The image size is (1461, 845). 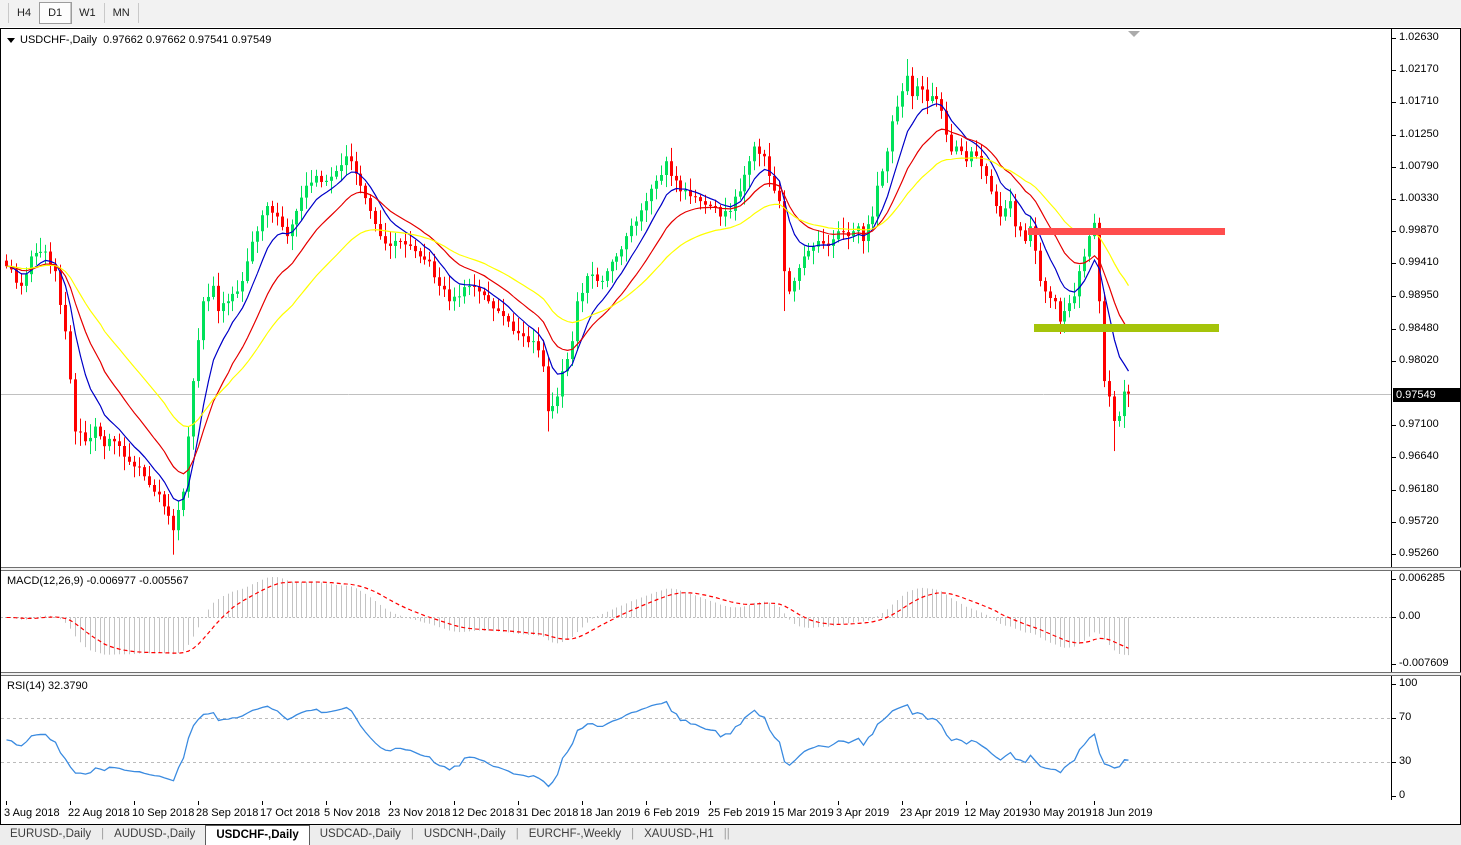 I want to click on date-axis-label: 30 May 2019, so click(x=1060, y=813).